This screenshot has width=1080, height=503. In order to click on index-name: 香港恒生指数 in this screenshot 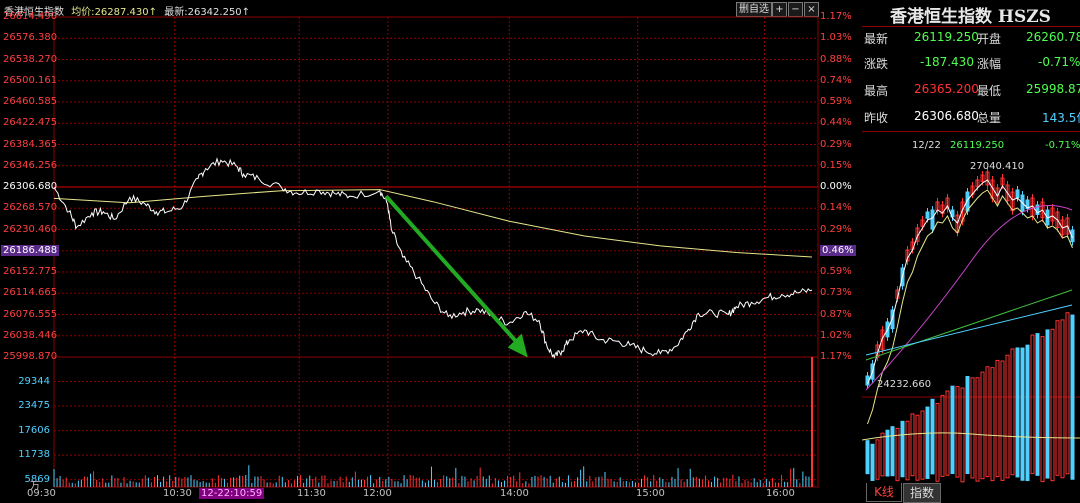, I will do `click(34, 12)`.